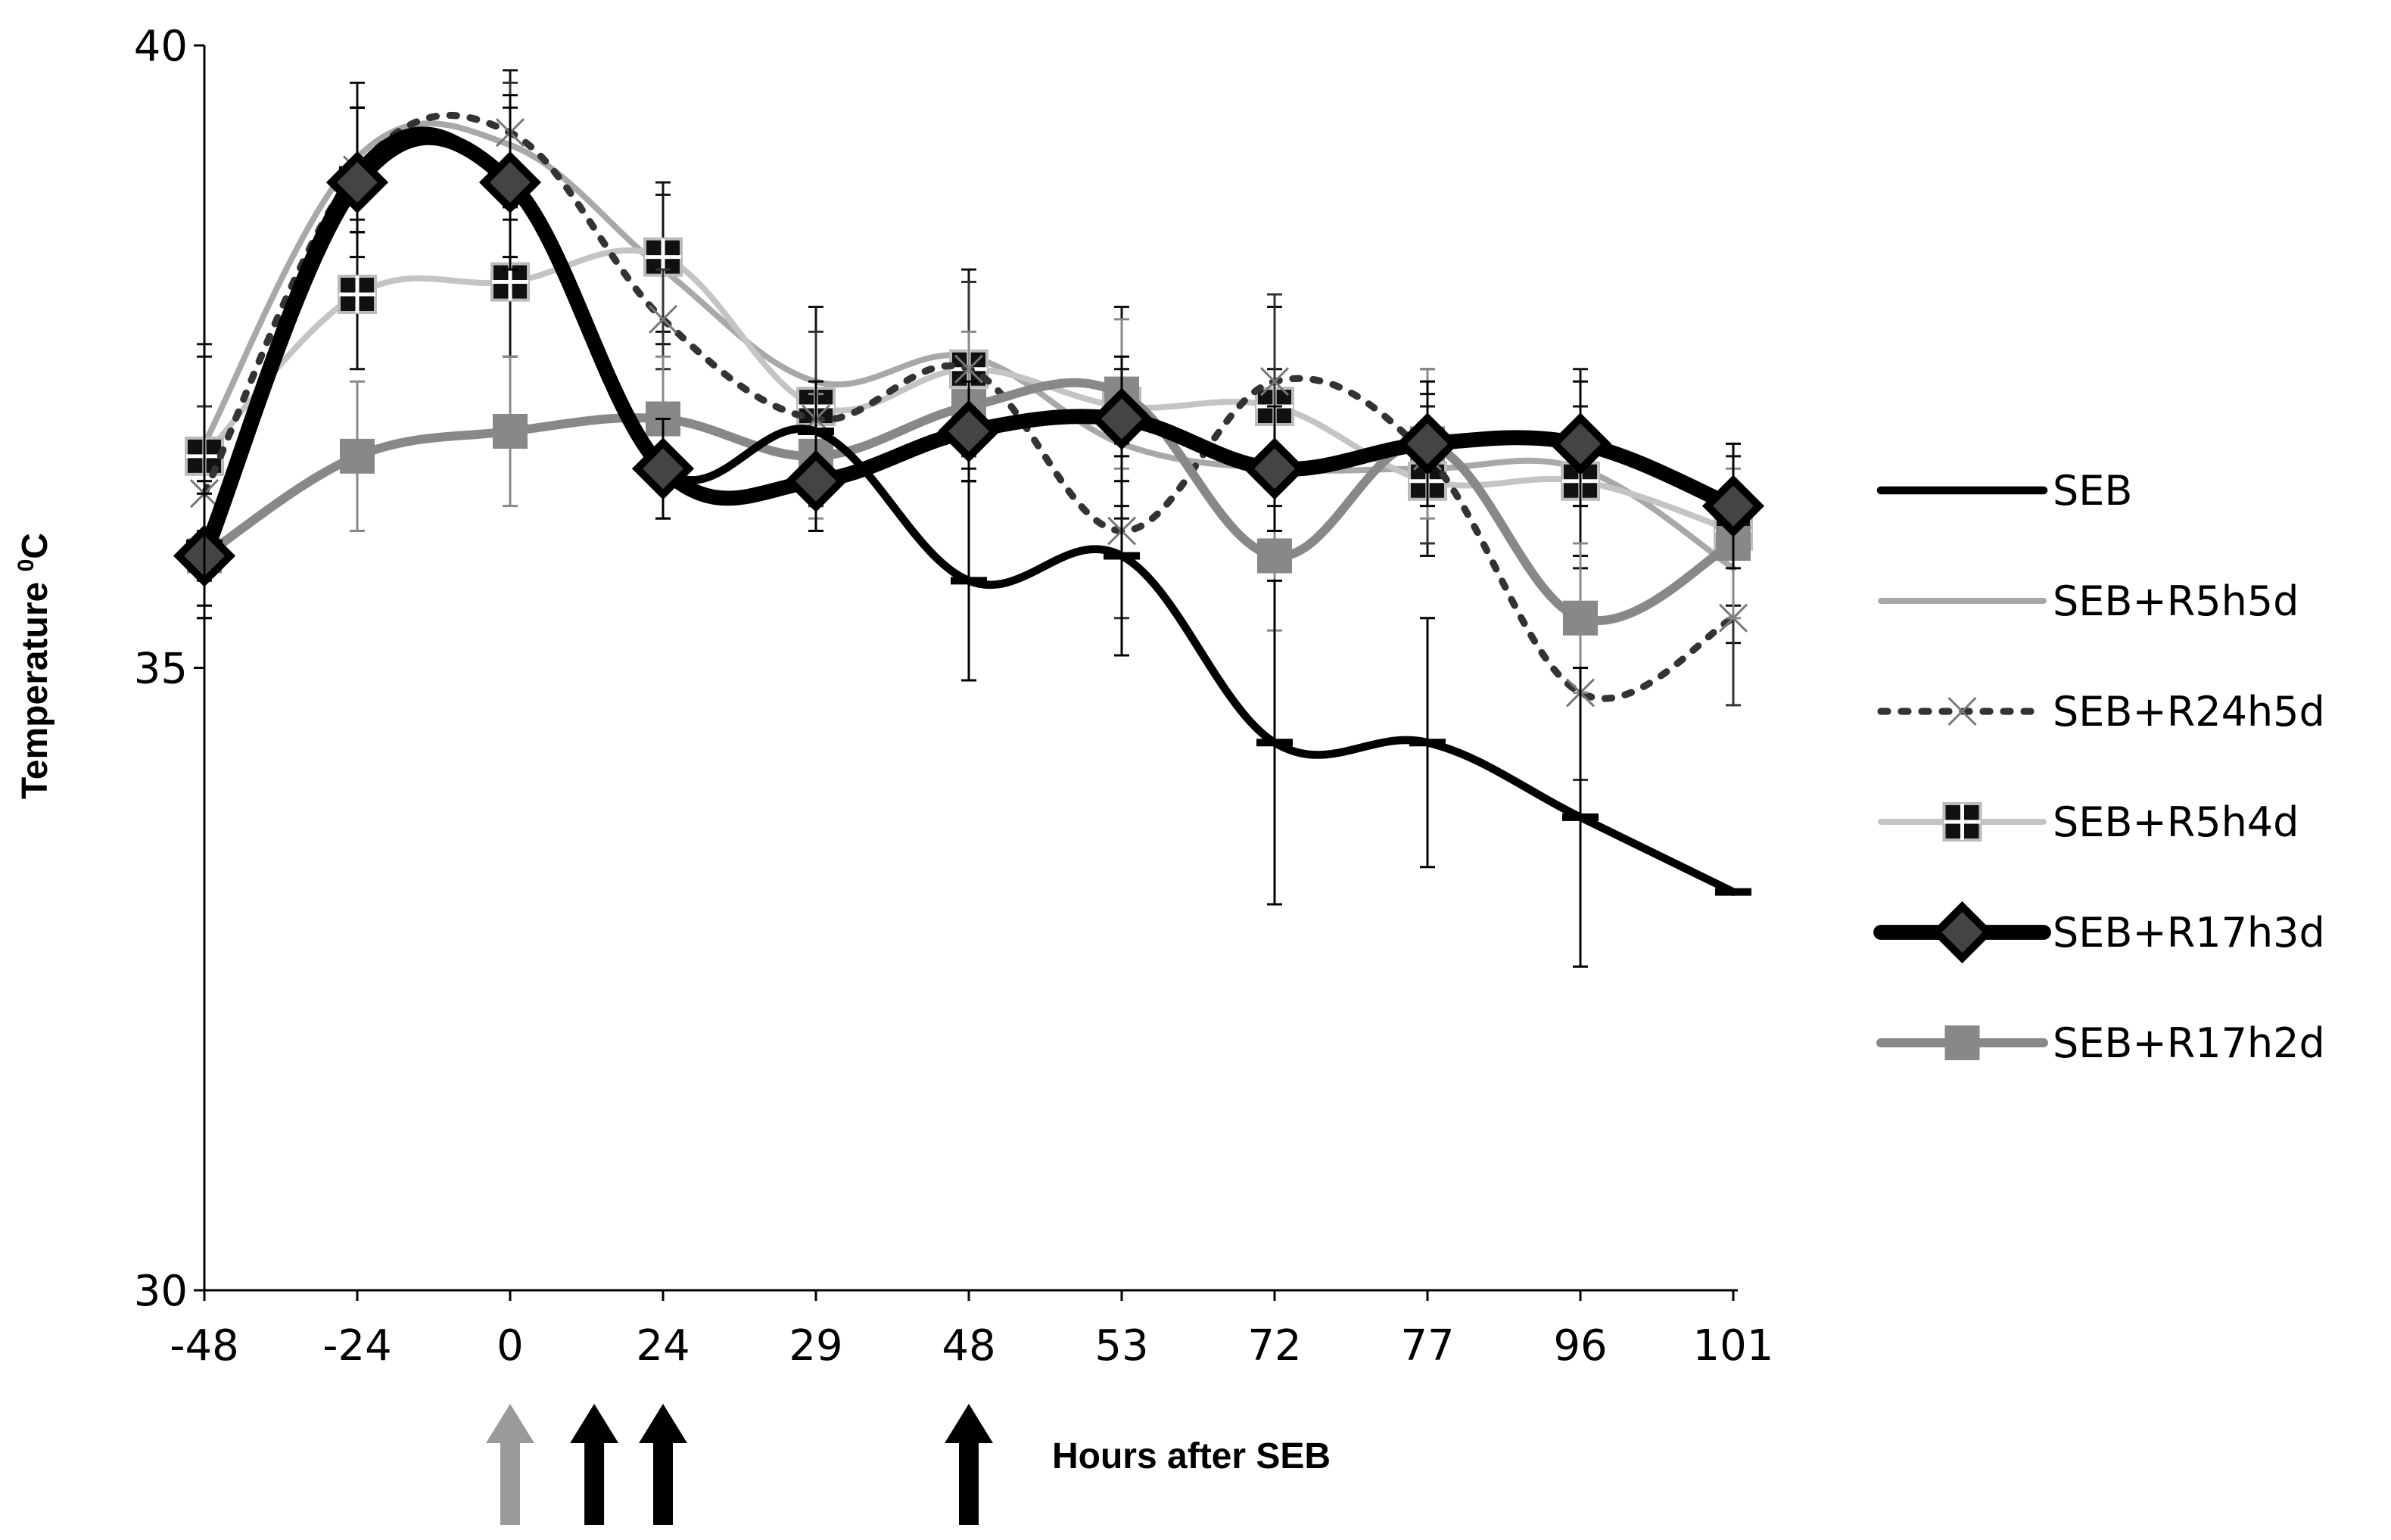 The height and width of the screenshot is (1540, 2391). What do you see at coordinates (356, 1345) in the screenshot?
I see `x-tick-label: -24` at bounding box center [356, 1345].